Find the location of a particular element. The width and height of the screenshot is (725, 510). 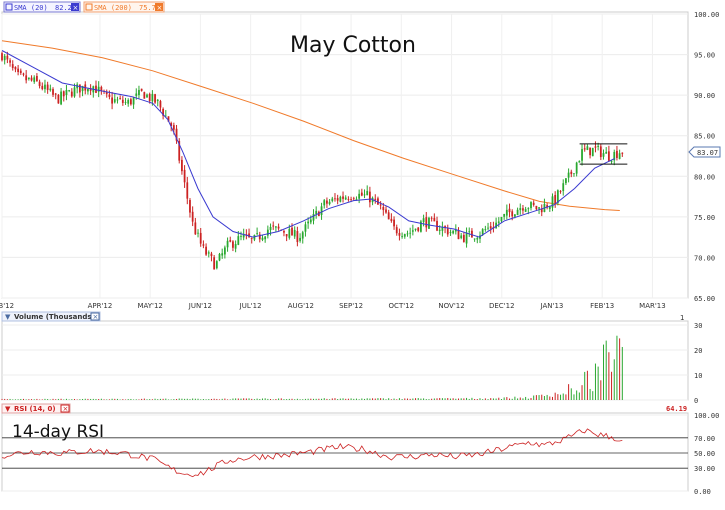

rsi-close-button: × is located at coordinates (65, 409).